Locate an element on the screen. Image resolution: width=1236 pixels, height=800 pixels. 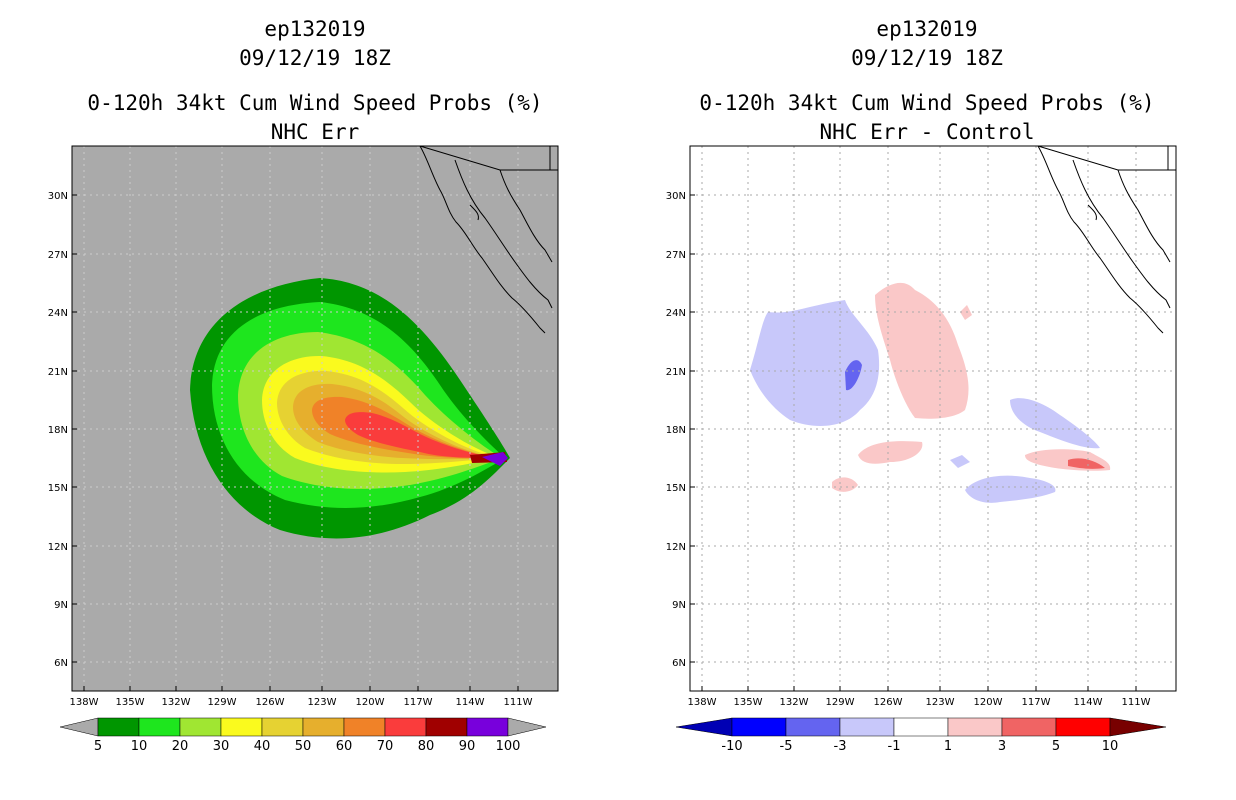
right-chart-subtitle: NHC Err - Control is located at coordinates (927, 132).